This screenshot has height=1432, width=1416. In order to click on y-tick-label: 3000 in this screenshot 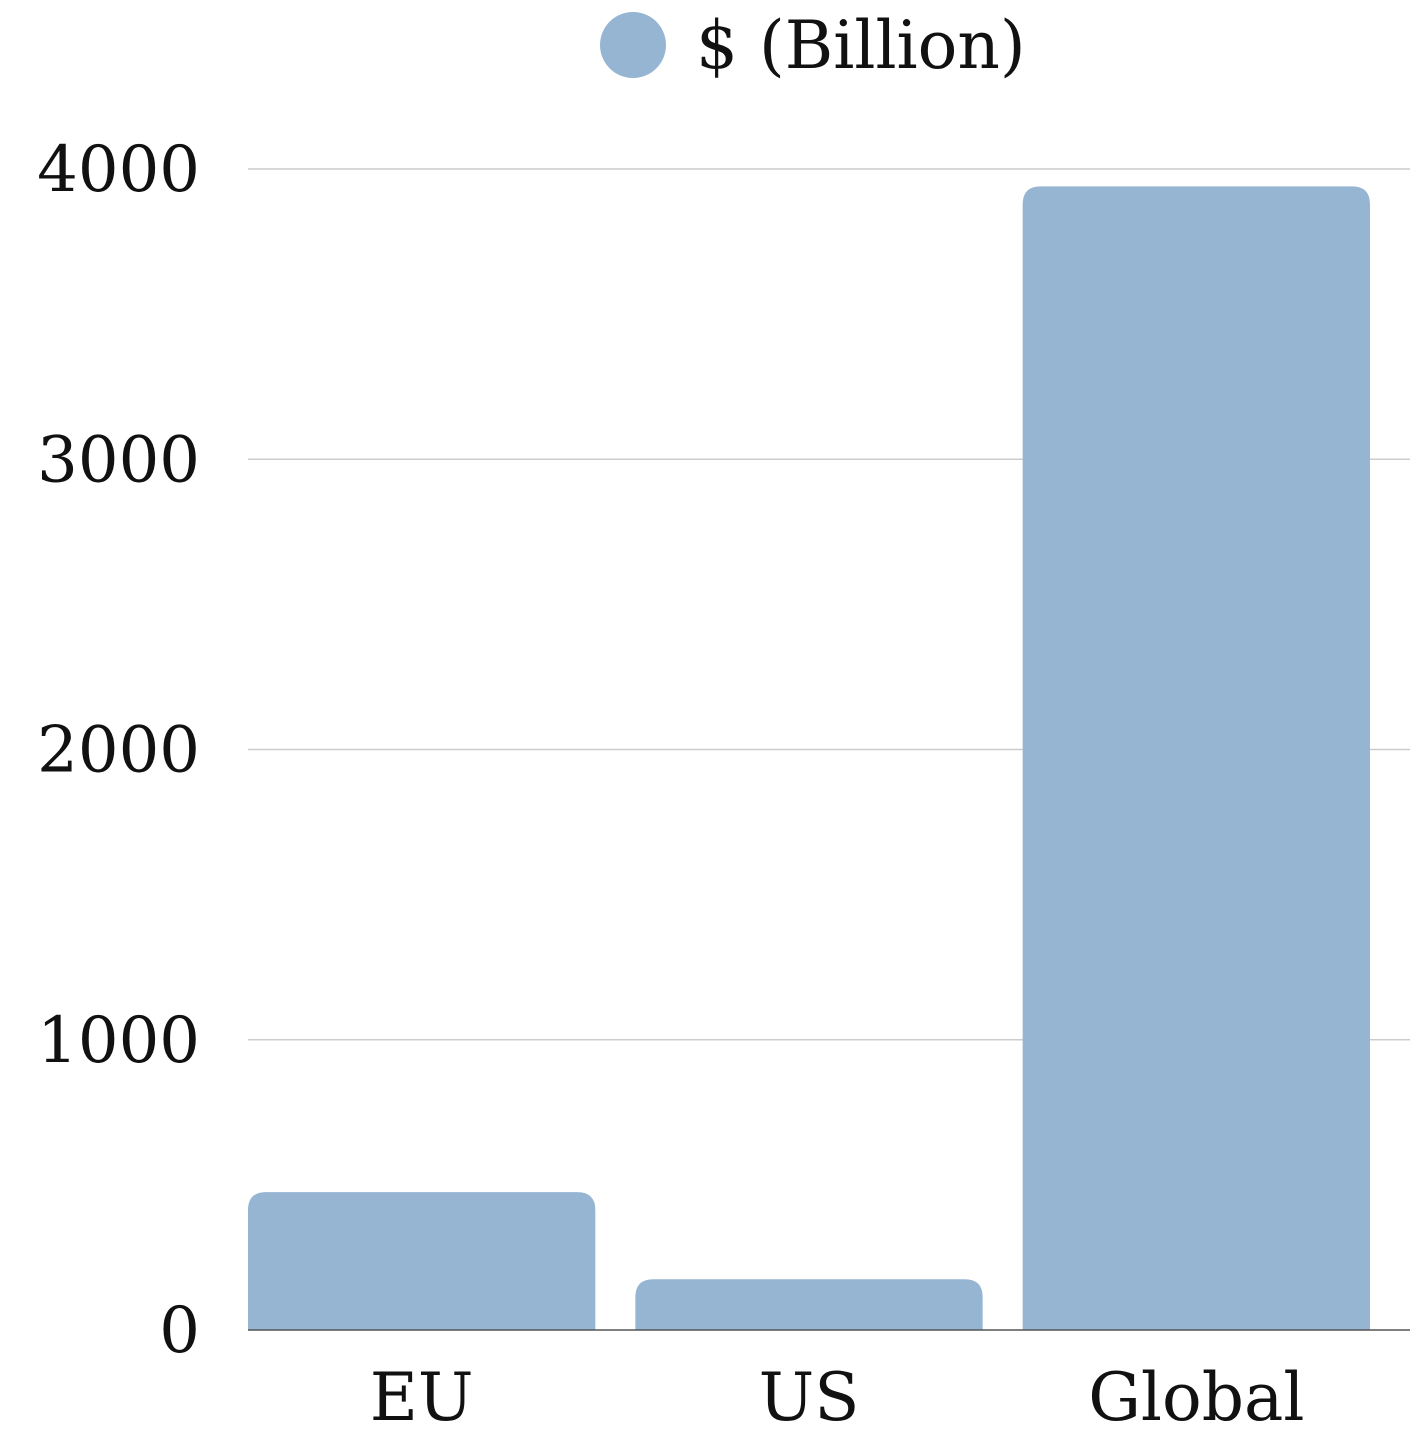, I will do `click(118, 460)`.